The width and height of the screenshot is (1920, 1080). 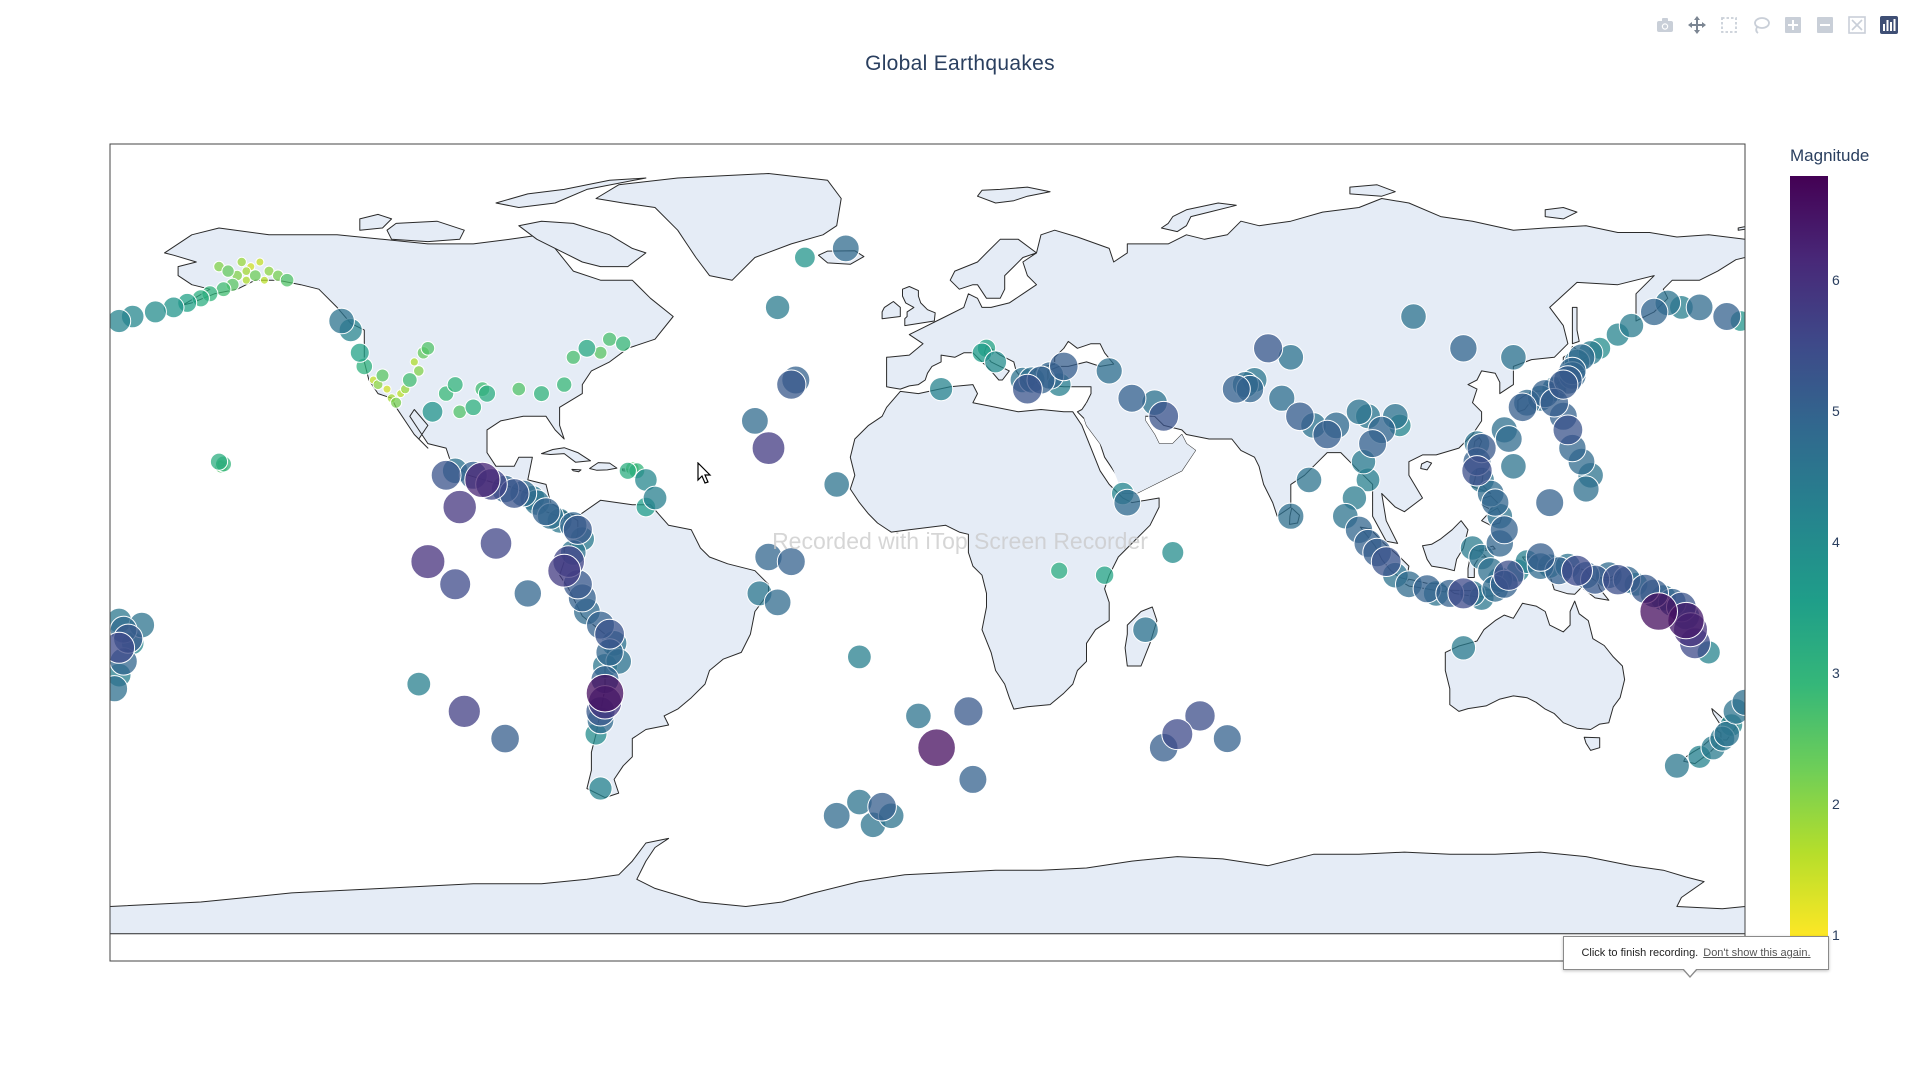 What do you see at coordinates (1697, 25) in the screenshot?
I see `pan-icon` at bounding box center [1697, 25].